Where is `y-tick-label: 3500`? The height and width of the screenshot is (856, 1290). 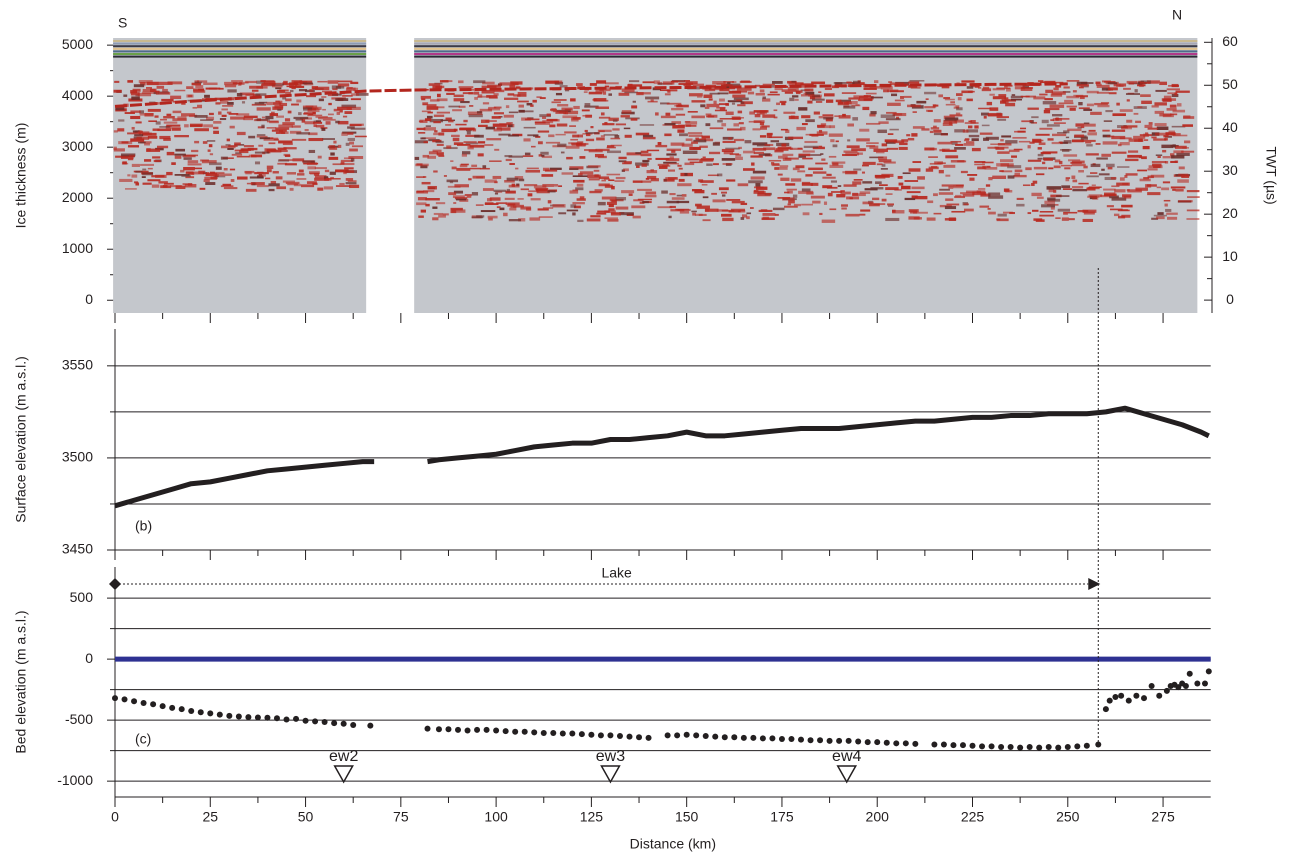
y-tick-label: 3500 is located at coordinates (77, 457).